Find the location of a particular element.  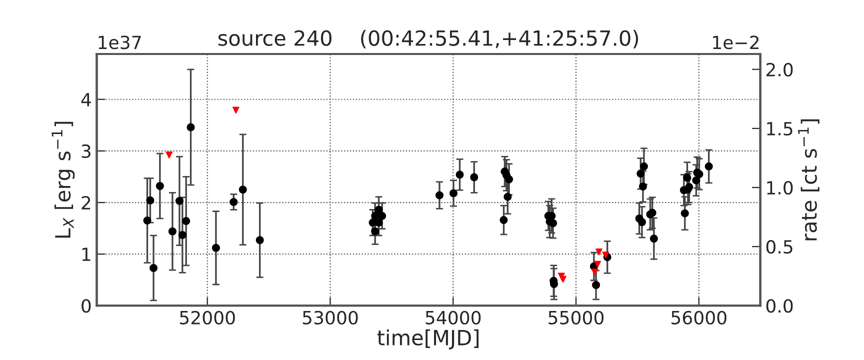

x-tick-label: 53000 is located at coordinates (330, 317).